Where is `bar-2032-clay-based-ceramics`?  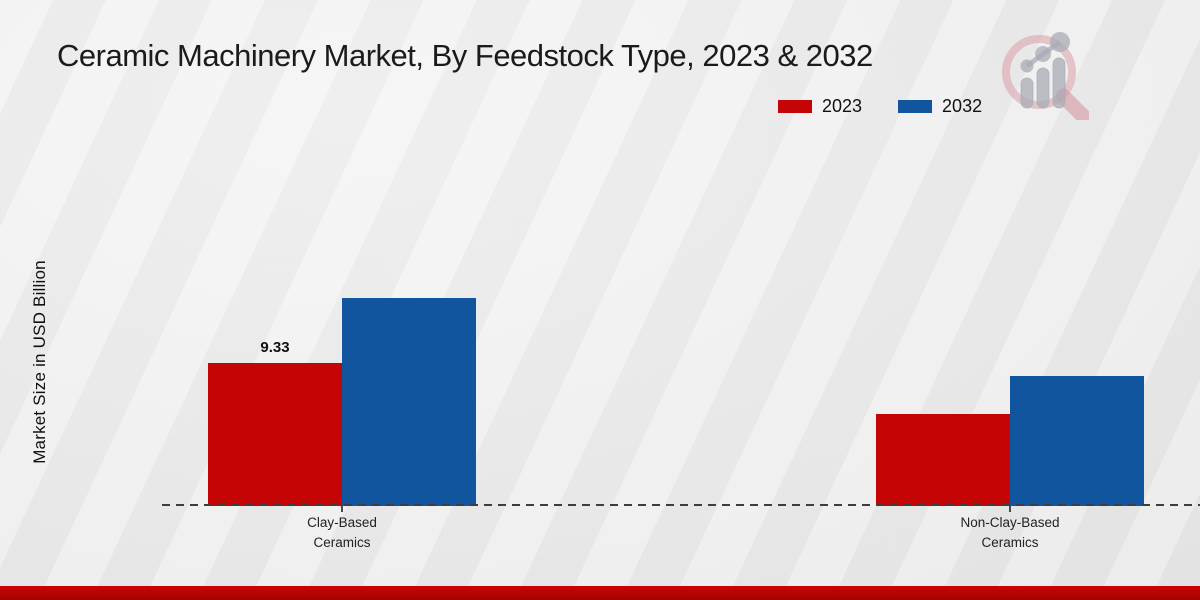
bar-2032-clay-based-ceramics is located at coordinates (409, 402).